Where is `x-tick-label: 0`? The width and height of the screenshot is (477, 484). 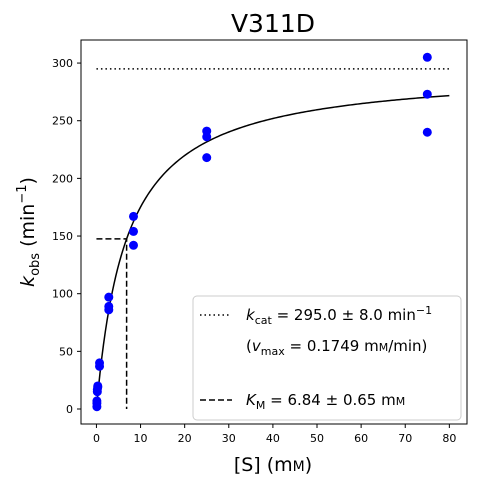
x-tick-label: 0 is located at coordinates (96, 438).